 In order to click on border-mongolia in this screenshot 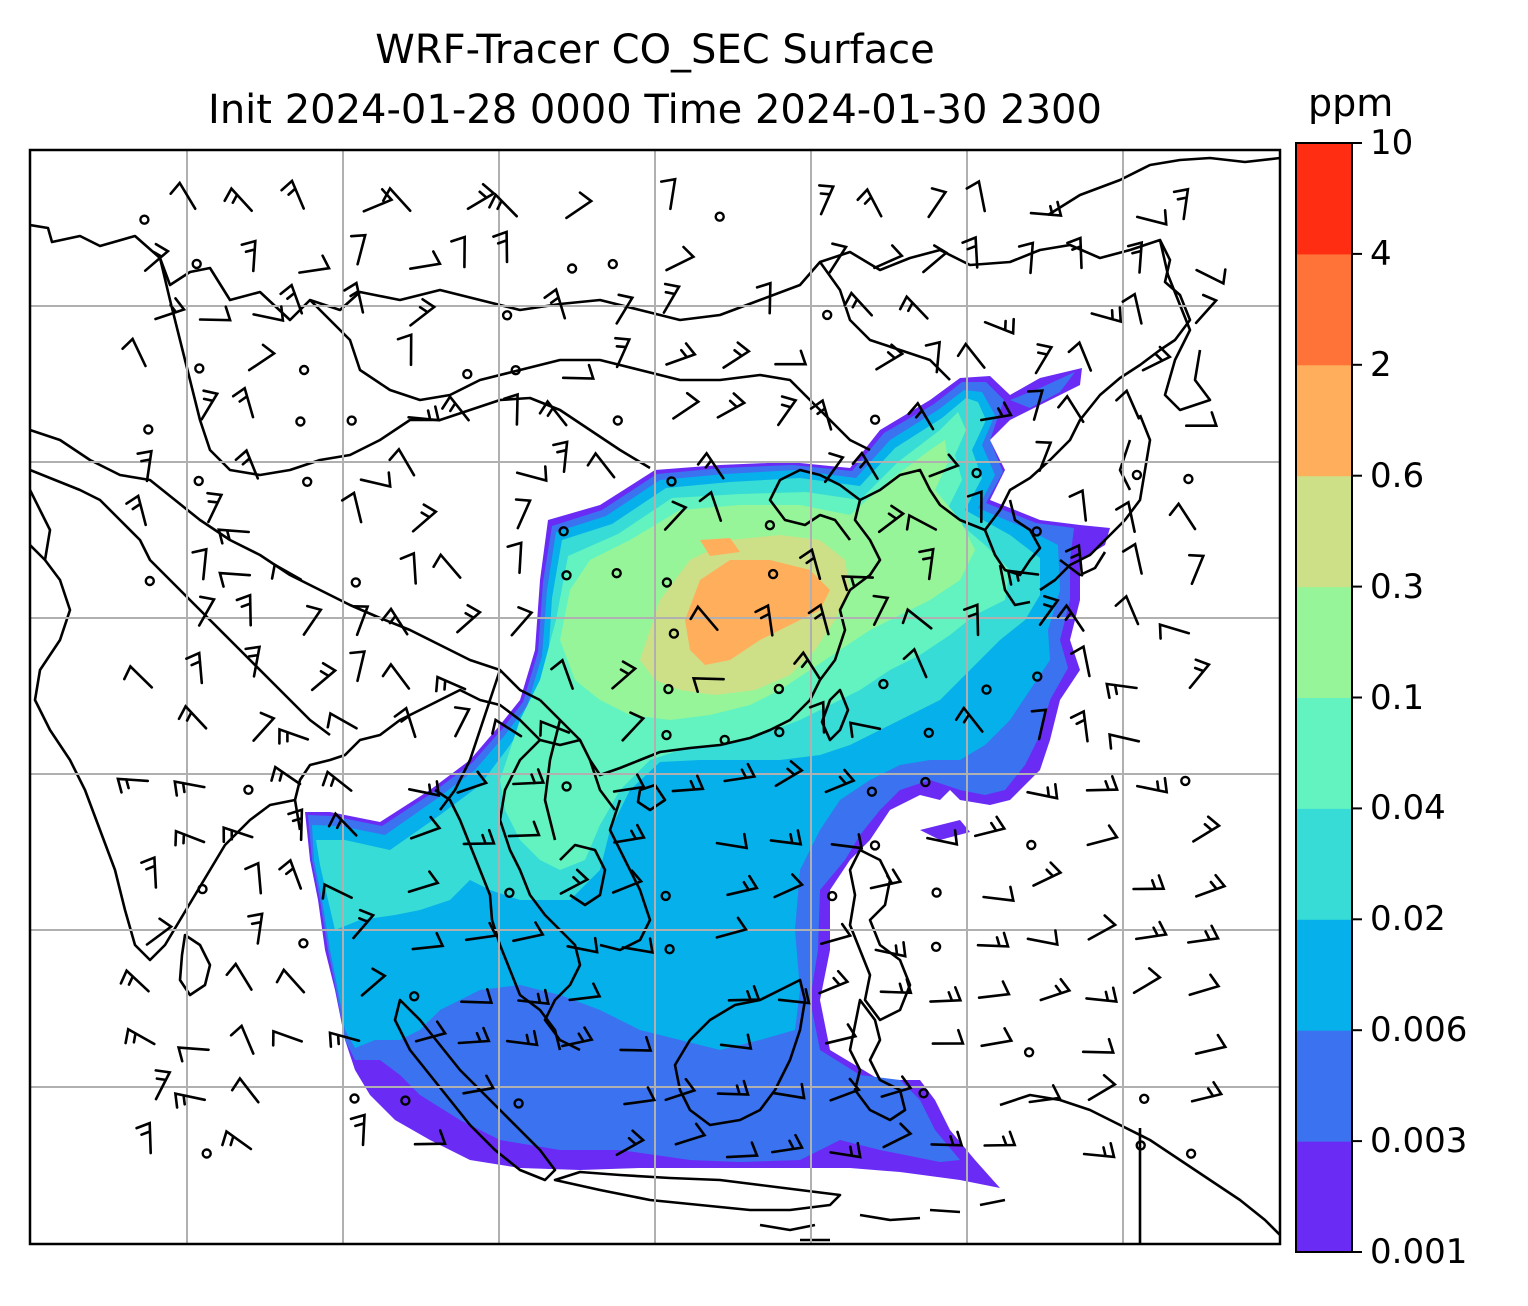, I will do `click(590, 375)`.